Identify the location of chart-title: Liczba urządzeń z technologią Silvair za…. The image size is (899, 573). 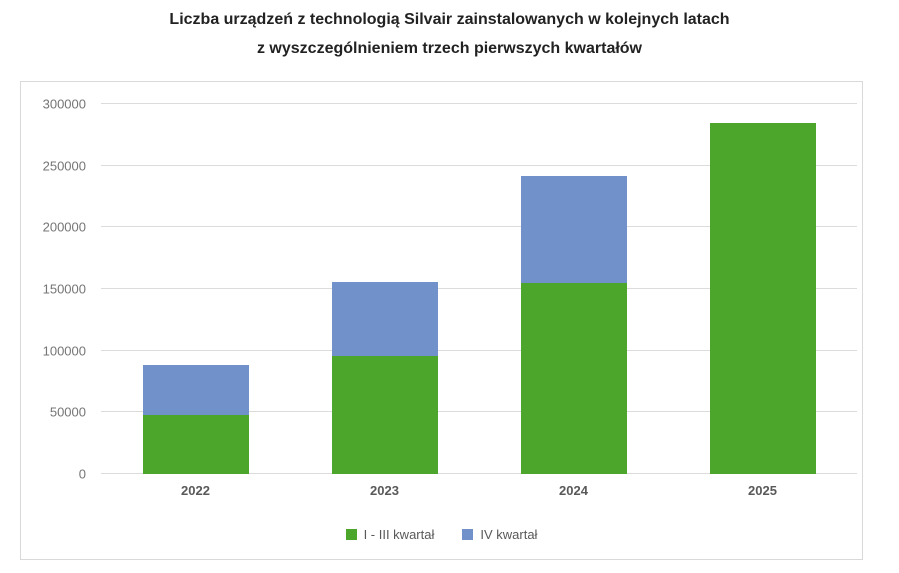
(449, 34).